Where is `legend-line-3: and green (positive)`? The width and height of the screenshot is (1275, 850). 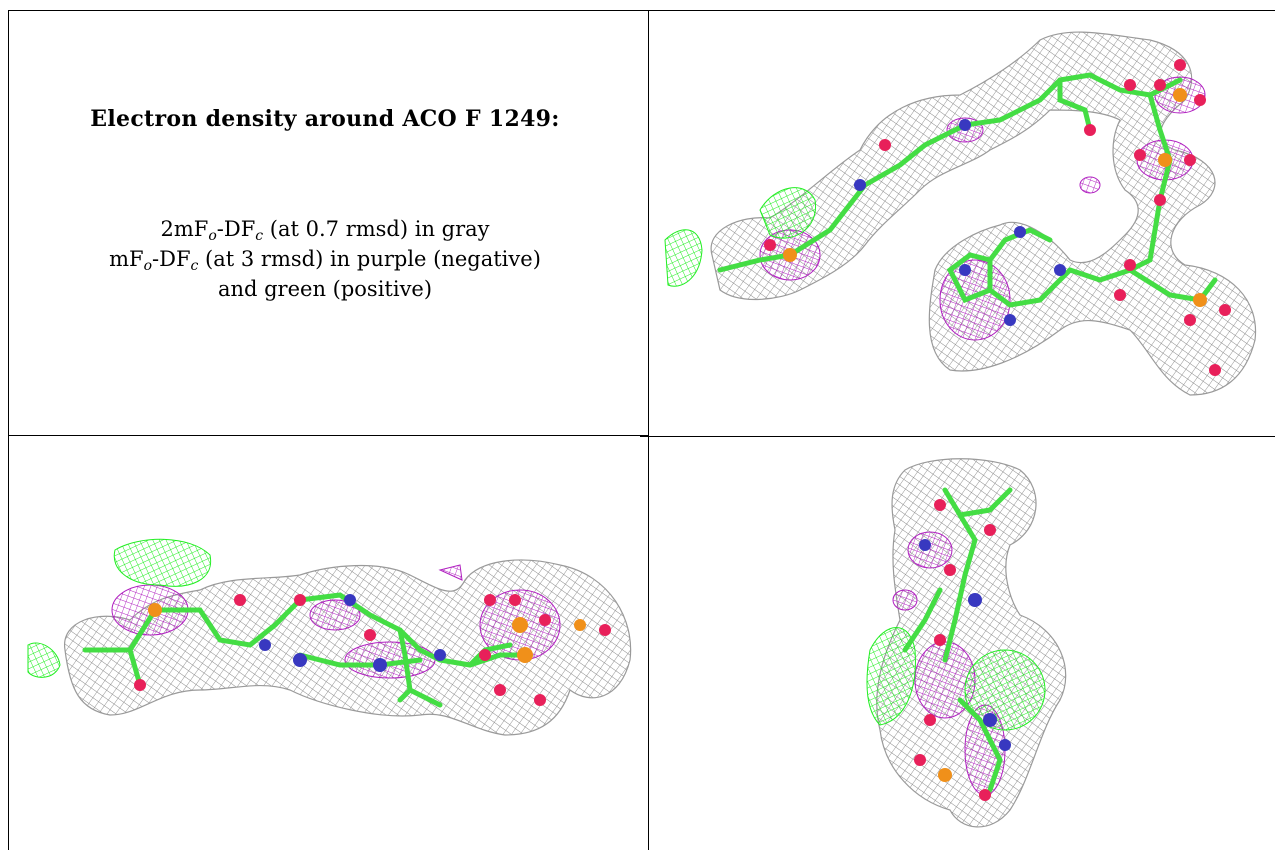
legend-line-3: and green (positive) is located at coordinates (325, 289).